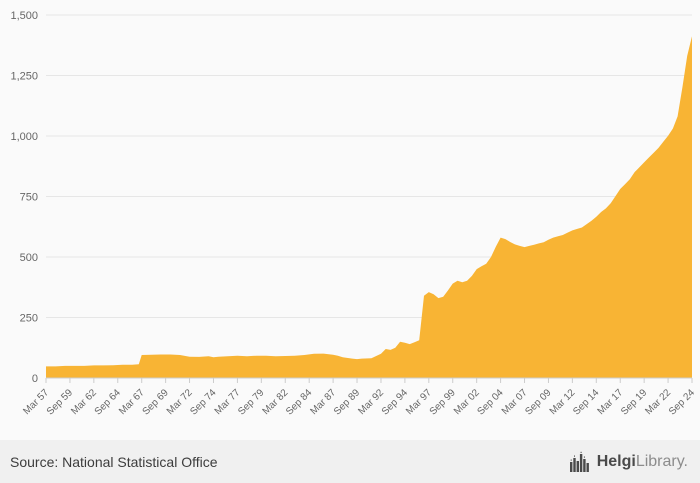  Describe the element at coordinates (24, 137) in the screenshot. I see `y-tick-label: 1,000` at that location.